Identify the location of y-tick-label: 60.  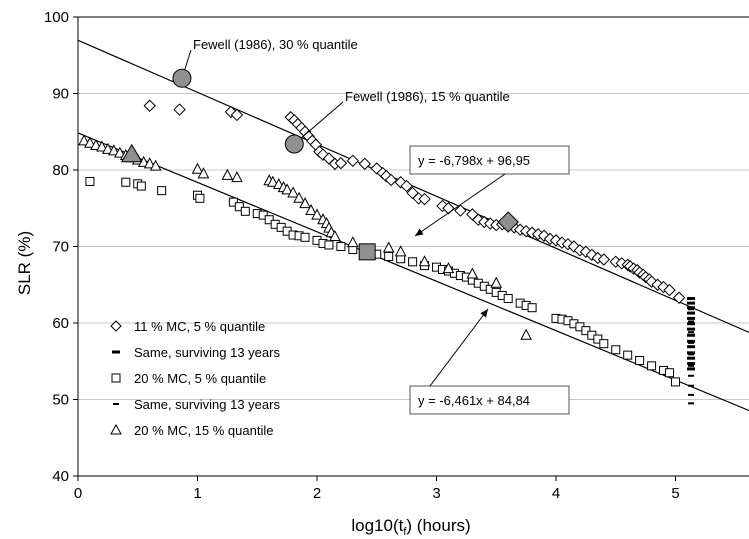
(60, 323).